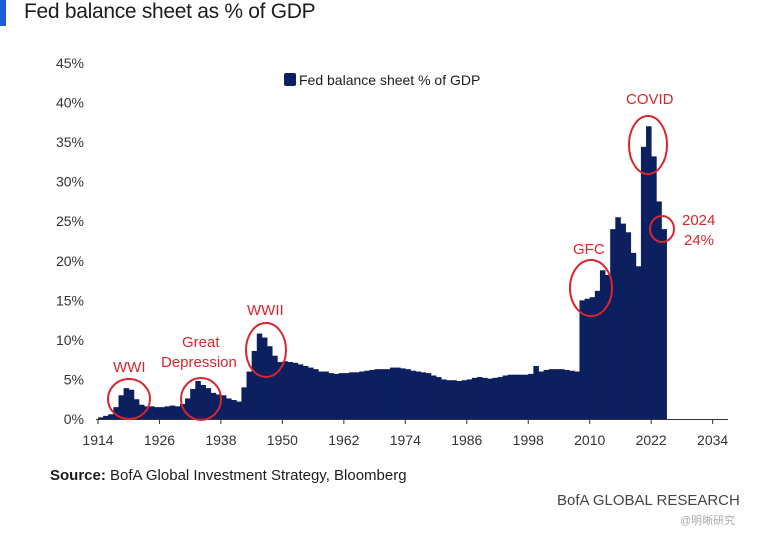 Image resolution: width=765 pixels, height=540 pixels. What do you see at coordinates (70, 340) in the screenshot?
I see `y-tick-label: 10%` at bounding box center [70, 340].